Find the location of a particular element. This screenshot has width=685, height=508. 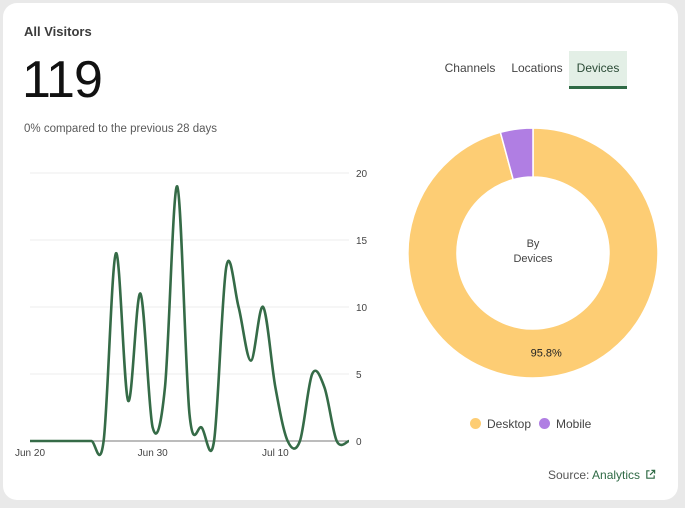

legend-mobile-label: Mobile is located at coordinates (574, 424).